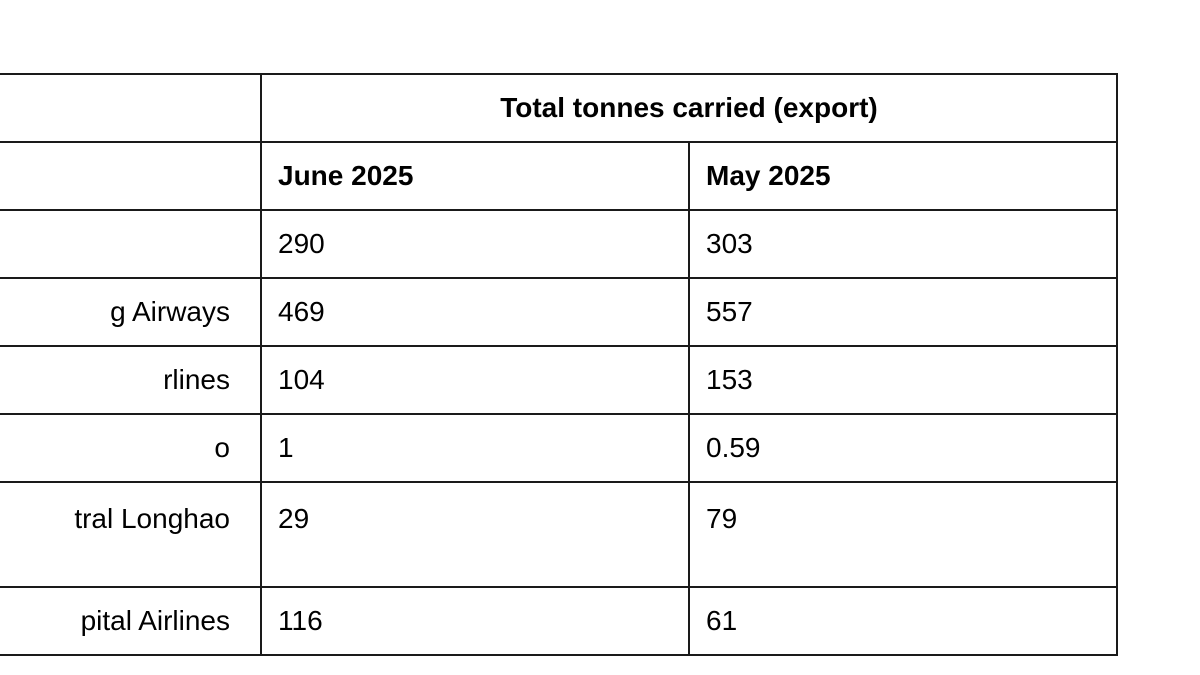 The image size is (1200, 675). I want to click on airline-cell: rlines, so click(131, 380).